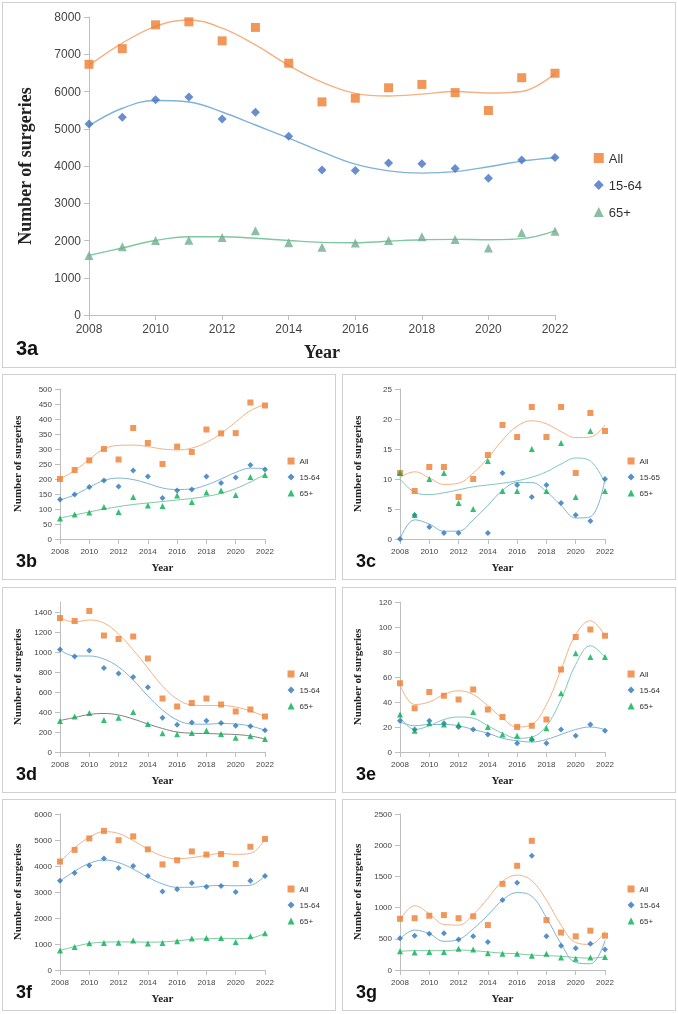 This screenshot has height=1014, width=678. What do you see at coordinates (45, 672) in the screenshot?
I see `y-tick-label: 800` at bounding box center [45, 672].